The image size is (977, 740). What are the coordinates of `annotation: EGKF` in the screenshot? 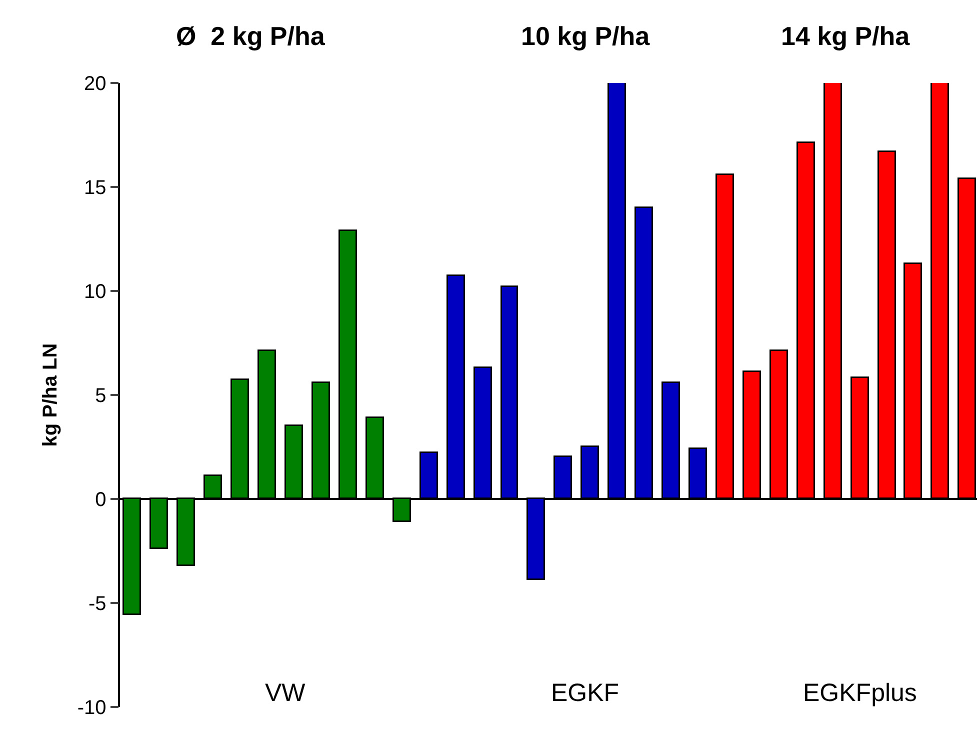 It's located at (585, 693).